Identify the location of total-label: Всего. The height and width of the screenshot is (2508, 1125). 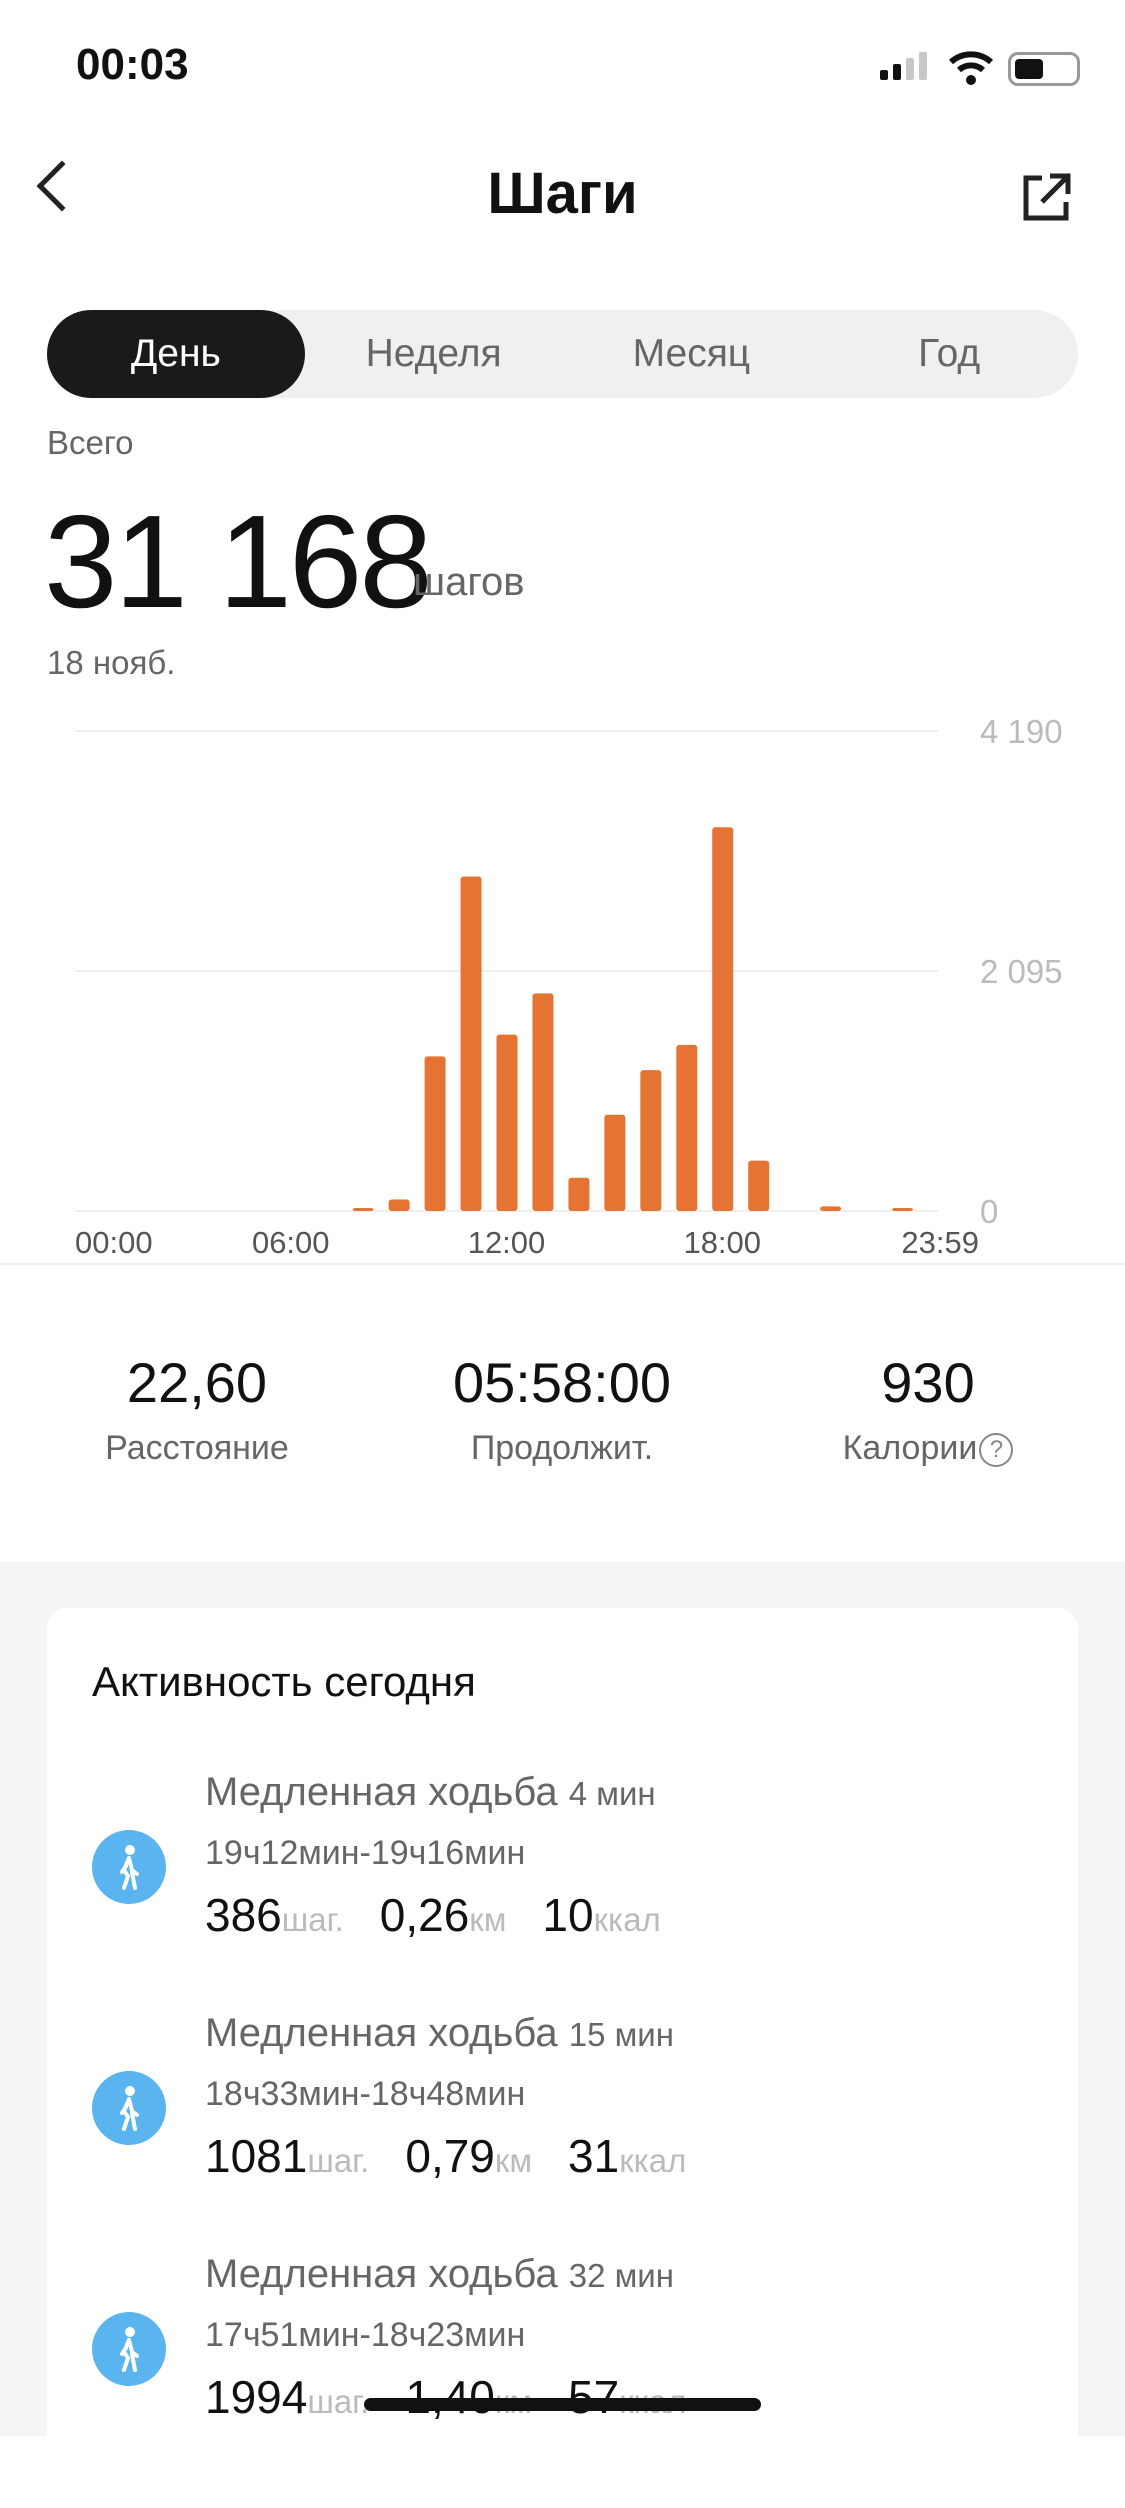
(90, 442).